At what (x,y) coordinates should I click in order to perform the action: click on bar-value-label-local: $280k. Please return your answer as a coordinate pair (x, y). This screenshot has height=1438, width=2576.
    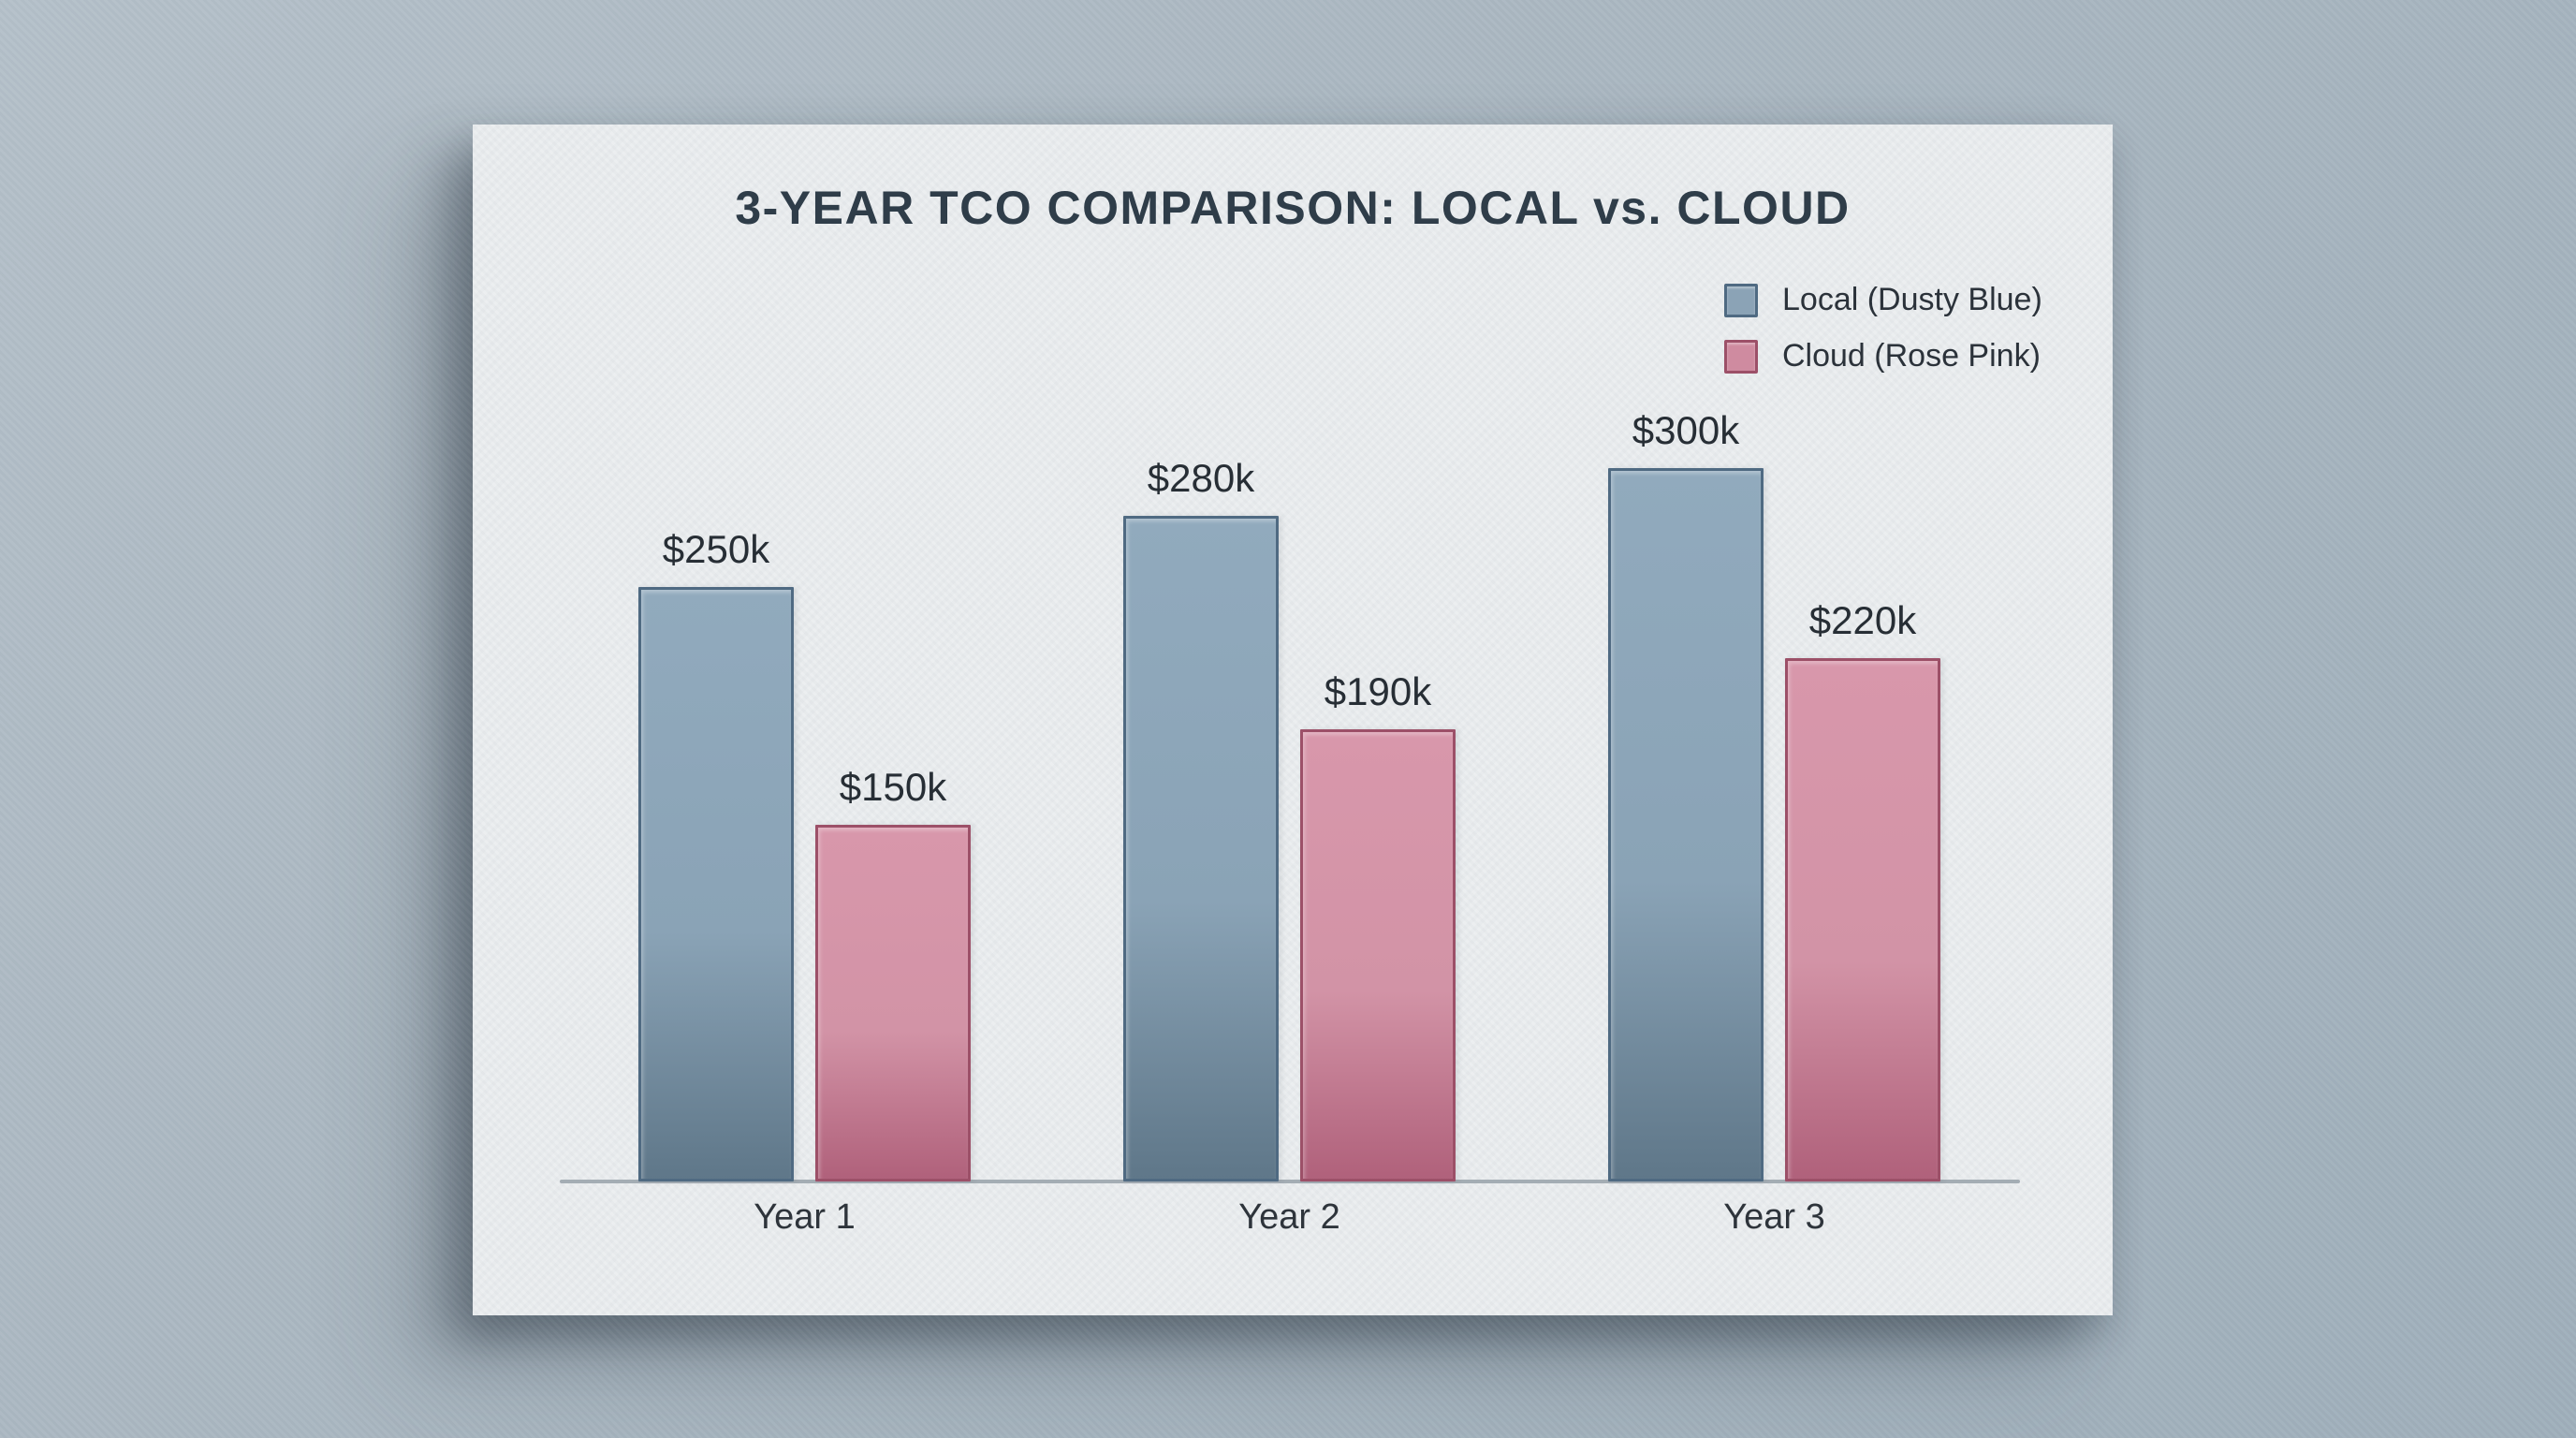
    Looking at the image, I should click on (1201, 478).